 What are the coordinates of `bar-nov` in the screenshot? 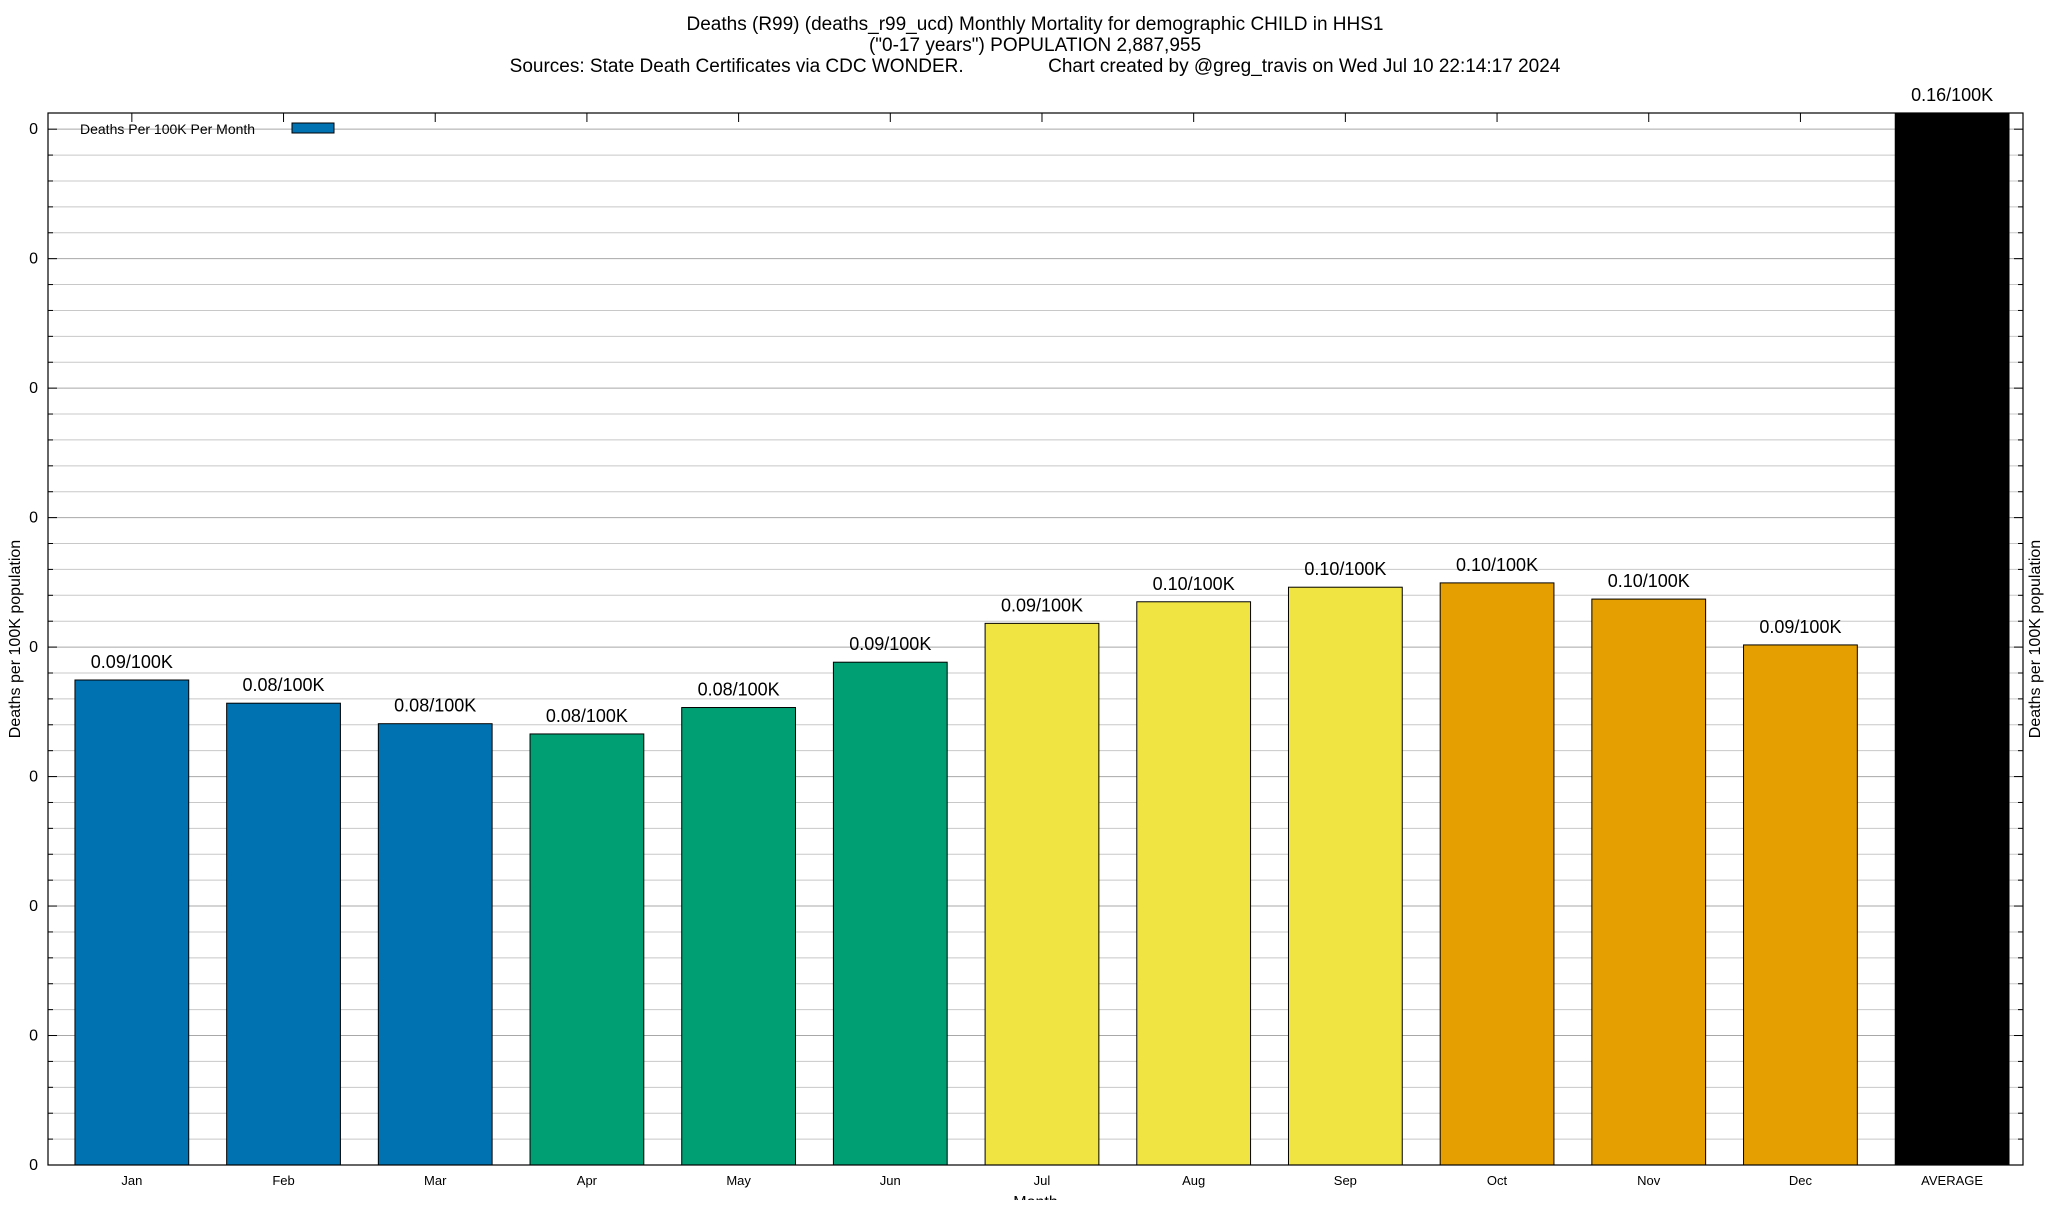 It's located at (1649, 882).